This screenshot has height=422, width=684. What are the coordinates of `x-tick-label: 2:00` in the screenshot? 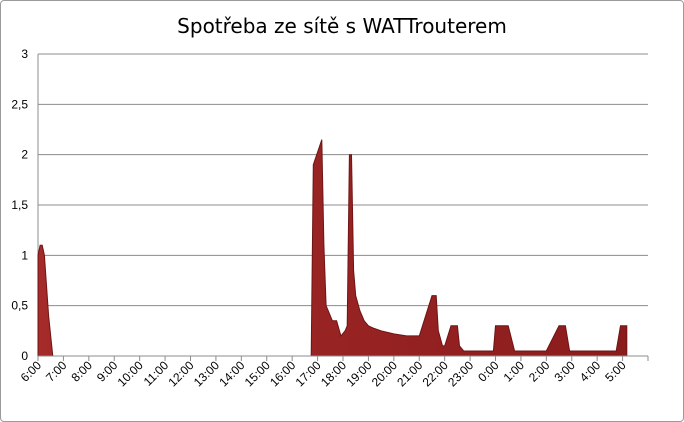 It's located at (539, 371).